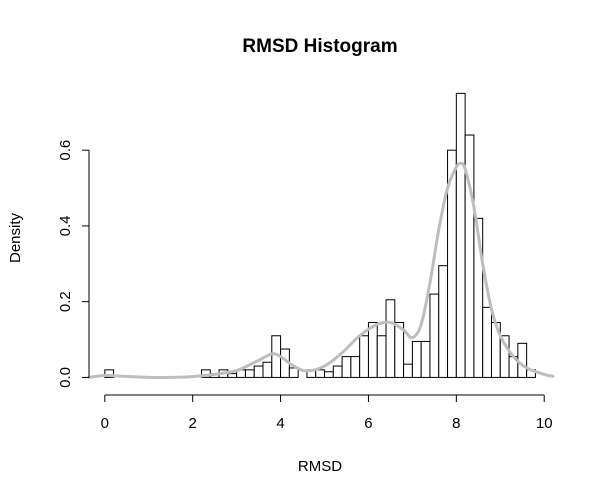 Image resolution: width=600 pixels, height=500 pixels. Describe the element at coordinates (456, 423) in the screenshot. I see `x-tick-label: 8` at that location.